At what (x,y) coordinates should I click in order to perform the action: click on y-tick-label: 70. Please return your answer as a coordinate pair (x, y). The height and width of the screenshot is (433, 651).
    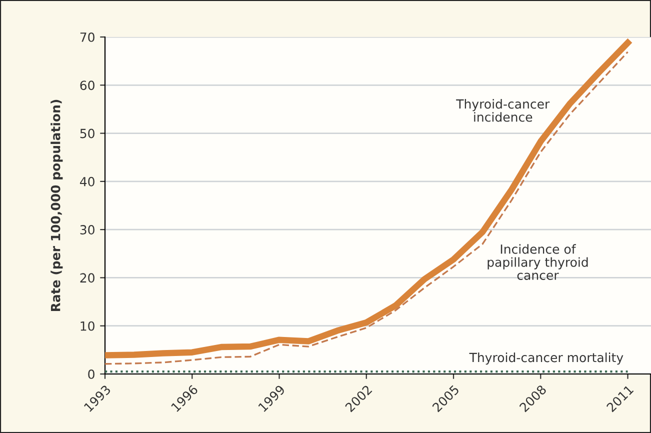
    Looking at the image, I should click on (87, 37).